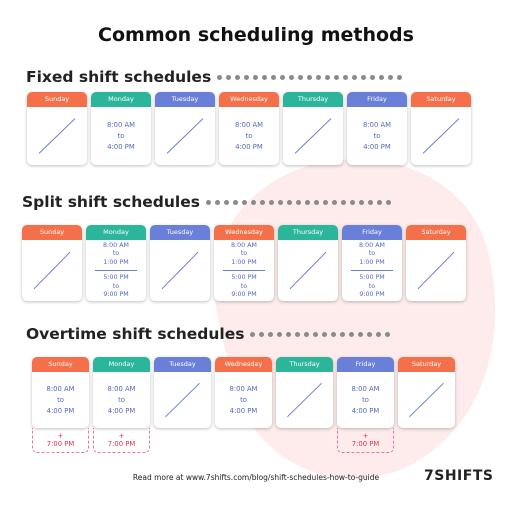 The image size is (512, 512). I want to click on day-card: Monday 8:00 AM to 1:00 PM 5:00 PM to 9:00 PM, so click(116, 263).